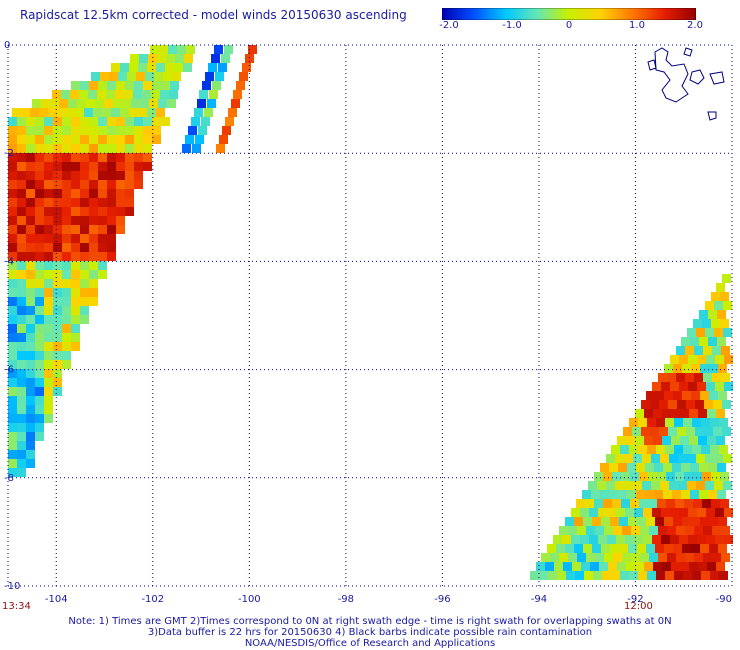 Image resolution: width=740 pixels, height=650 pixels. I want to click on island-isabela, so click(671, 75).